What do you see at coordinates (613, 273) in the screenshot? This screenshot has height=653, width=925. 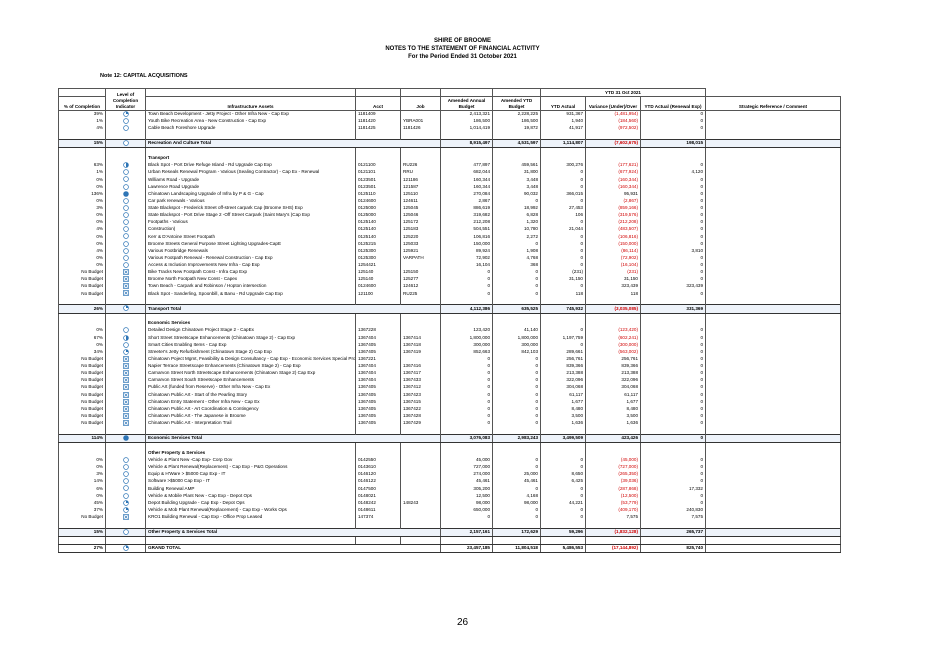 I see `amount-cell: (231)` at bounding box center [613, 273].